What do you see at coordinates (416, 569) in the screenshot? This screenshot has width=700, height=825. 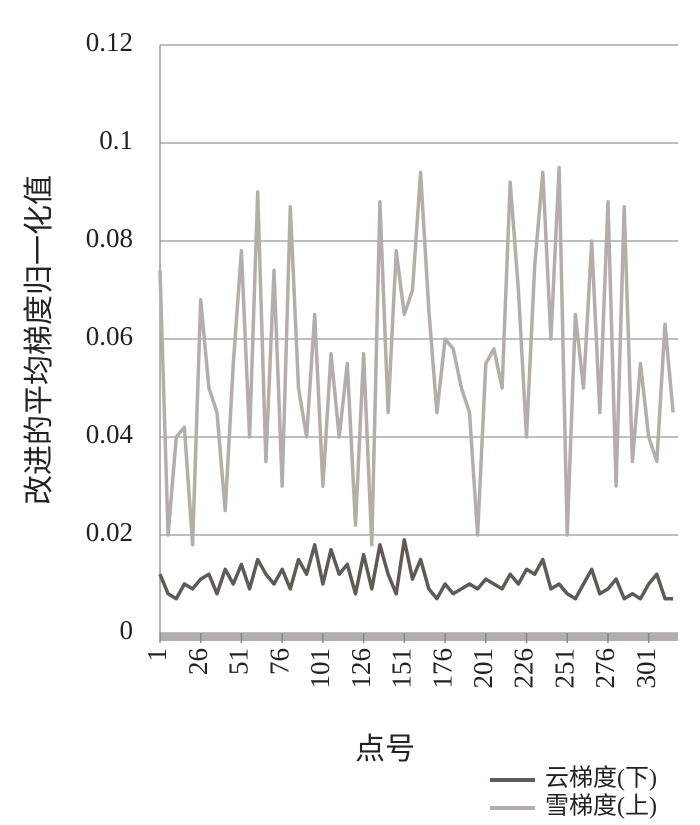 I see `line` at bounding box center [416, 569].